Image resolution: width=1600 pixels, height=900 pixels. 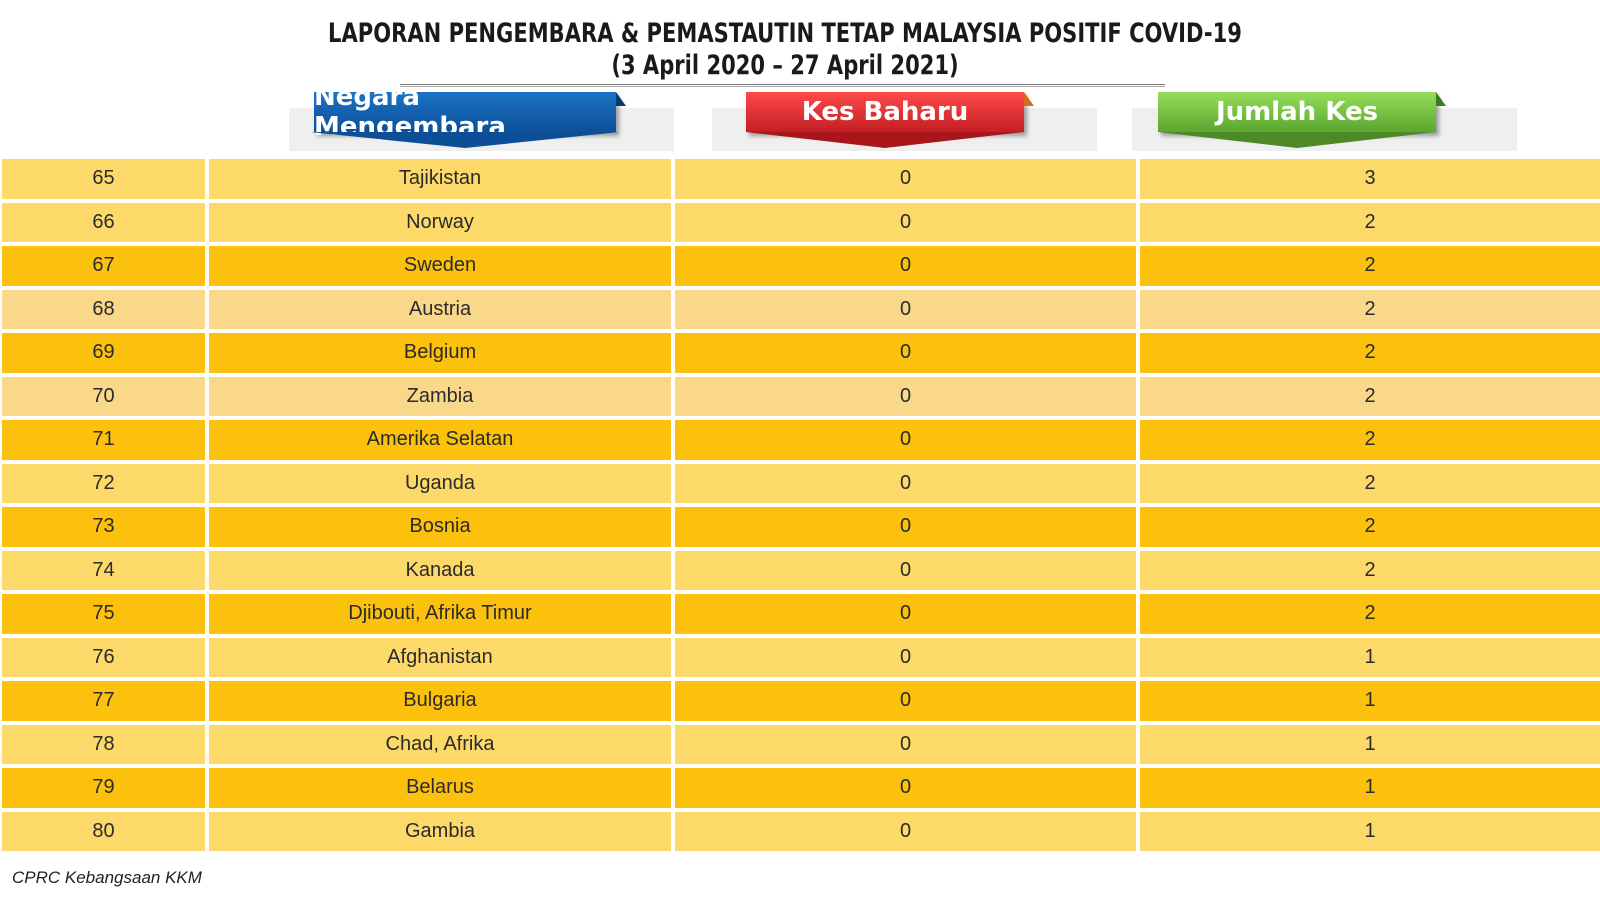 What do you see at coordinates (440, 396) in the screenshot?
I see `country-cell: Zambia` at bounding box center [440, 396].